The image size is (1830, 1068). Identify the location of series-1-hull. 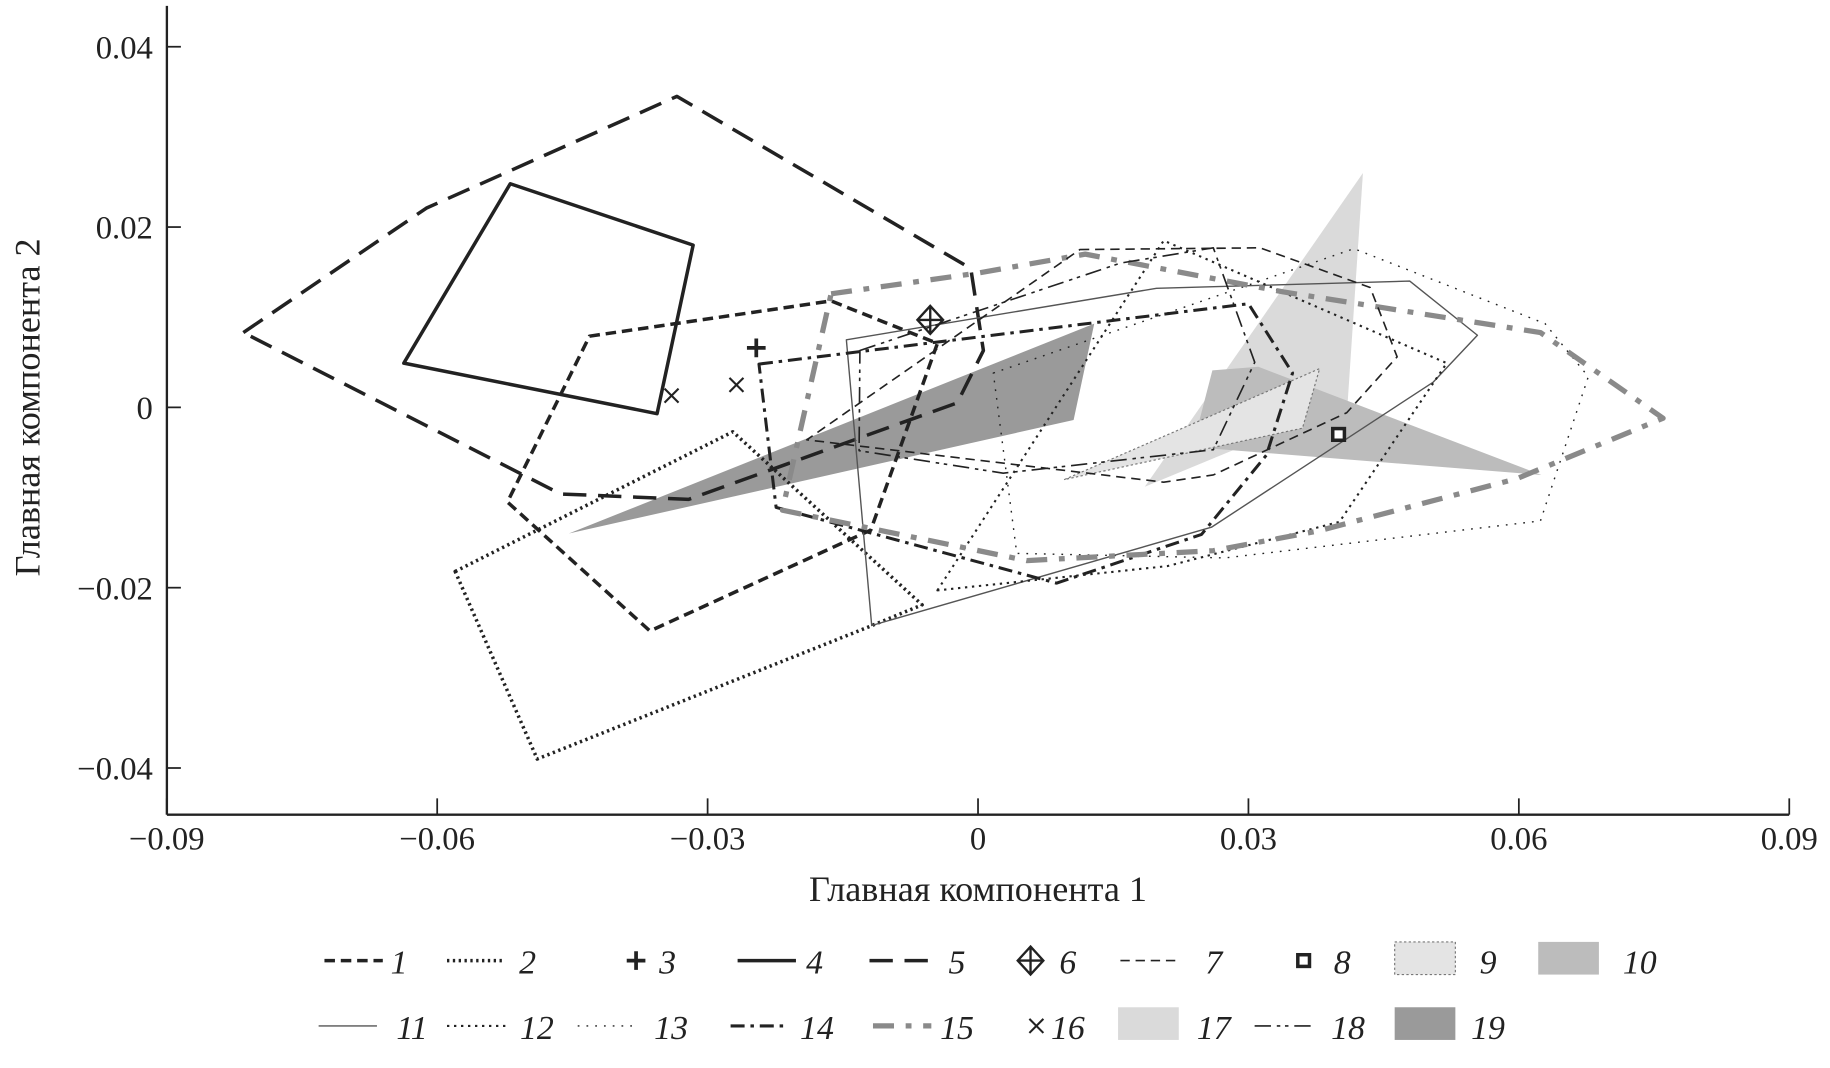
(722, 466).